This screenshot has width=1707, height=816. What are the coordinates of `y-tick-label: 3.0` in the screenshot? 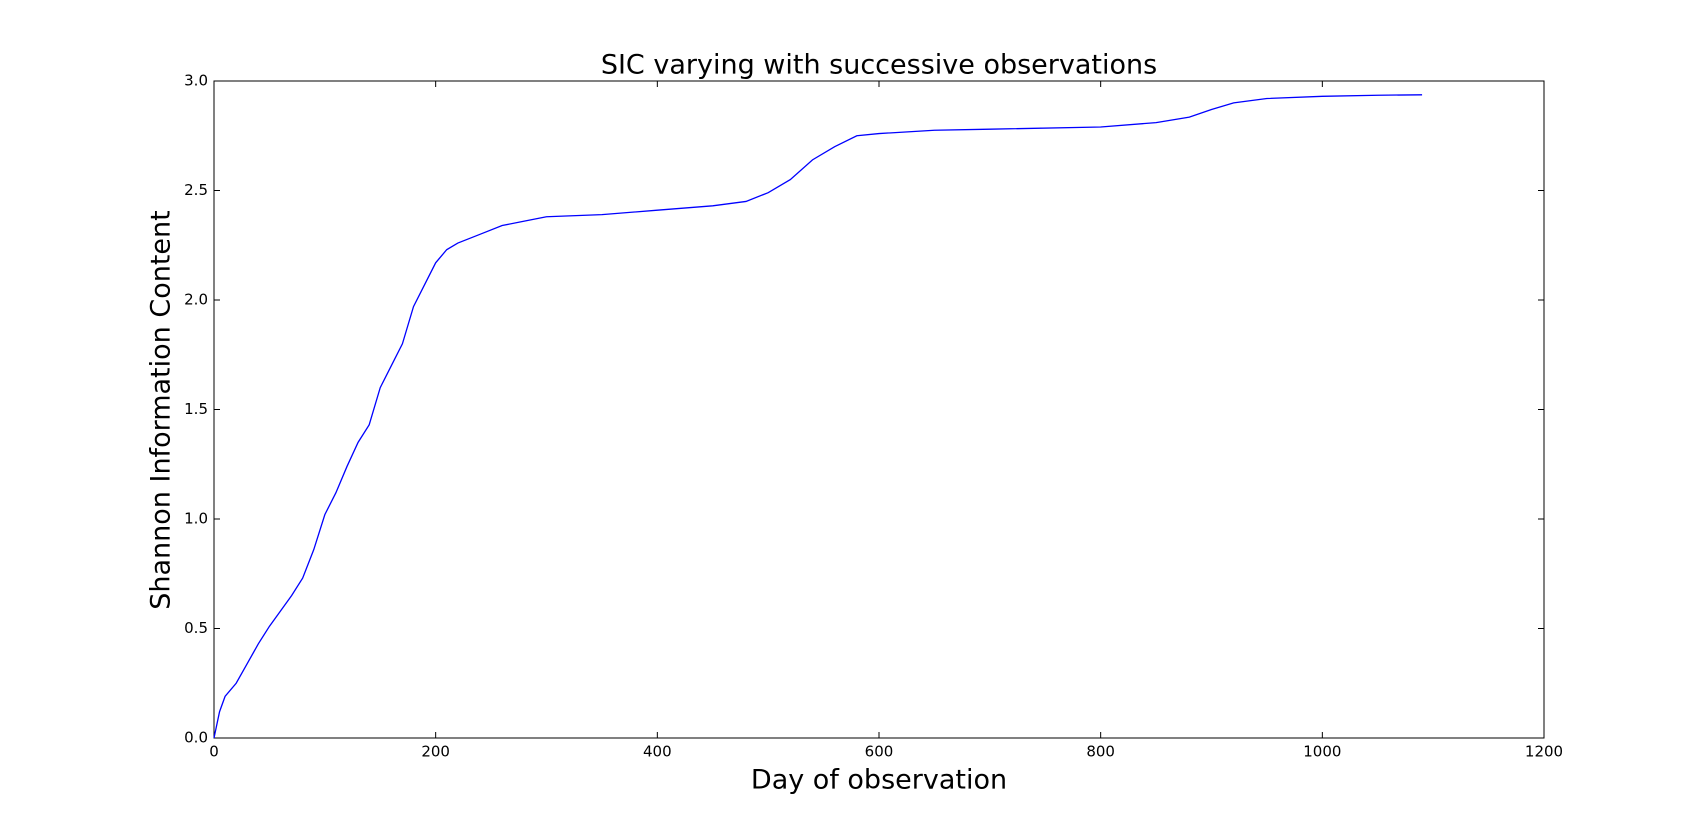 It's located at (196, 81).